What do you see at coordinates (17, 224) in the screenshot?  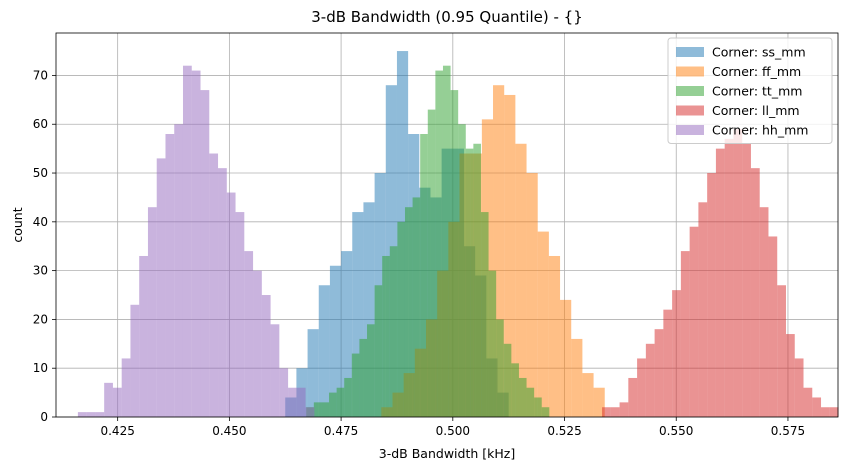 I see `y-axis-label: count` at bounding box center [17, 224].